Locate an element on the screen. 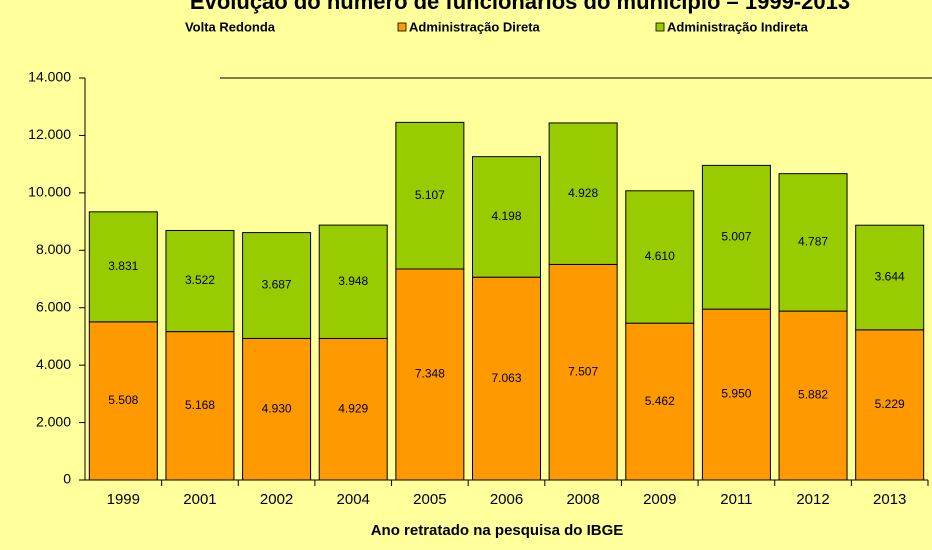 Image resolution: width=932 pixels, height=550 pixels. data-label: 3.522 is located at coordinates (200, 280).